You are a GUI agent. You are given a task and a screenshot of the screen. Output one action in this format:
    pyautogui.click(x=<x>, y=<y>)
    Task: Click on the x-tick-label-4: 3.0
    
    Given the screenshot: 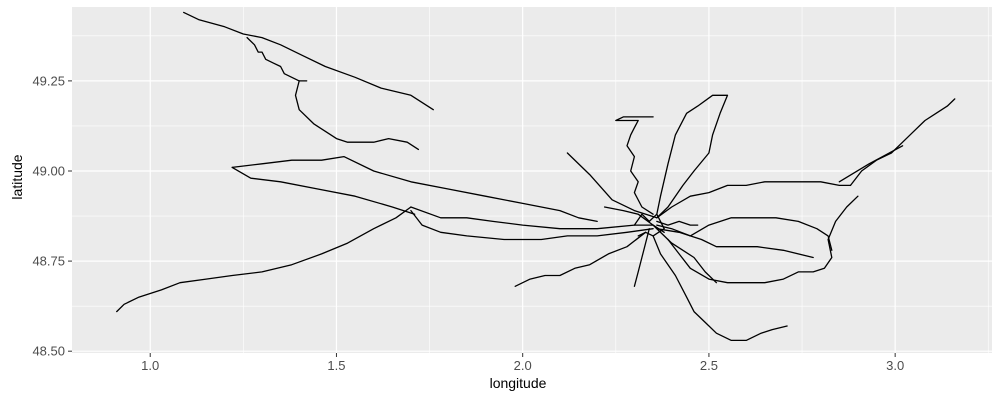 What is the action you would take?
    pyautogui.click(x=895, y=365)
    